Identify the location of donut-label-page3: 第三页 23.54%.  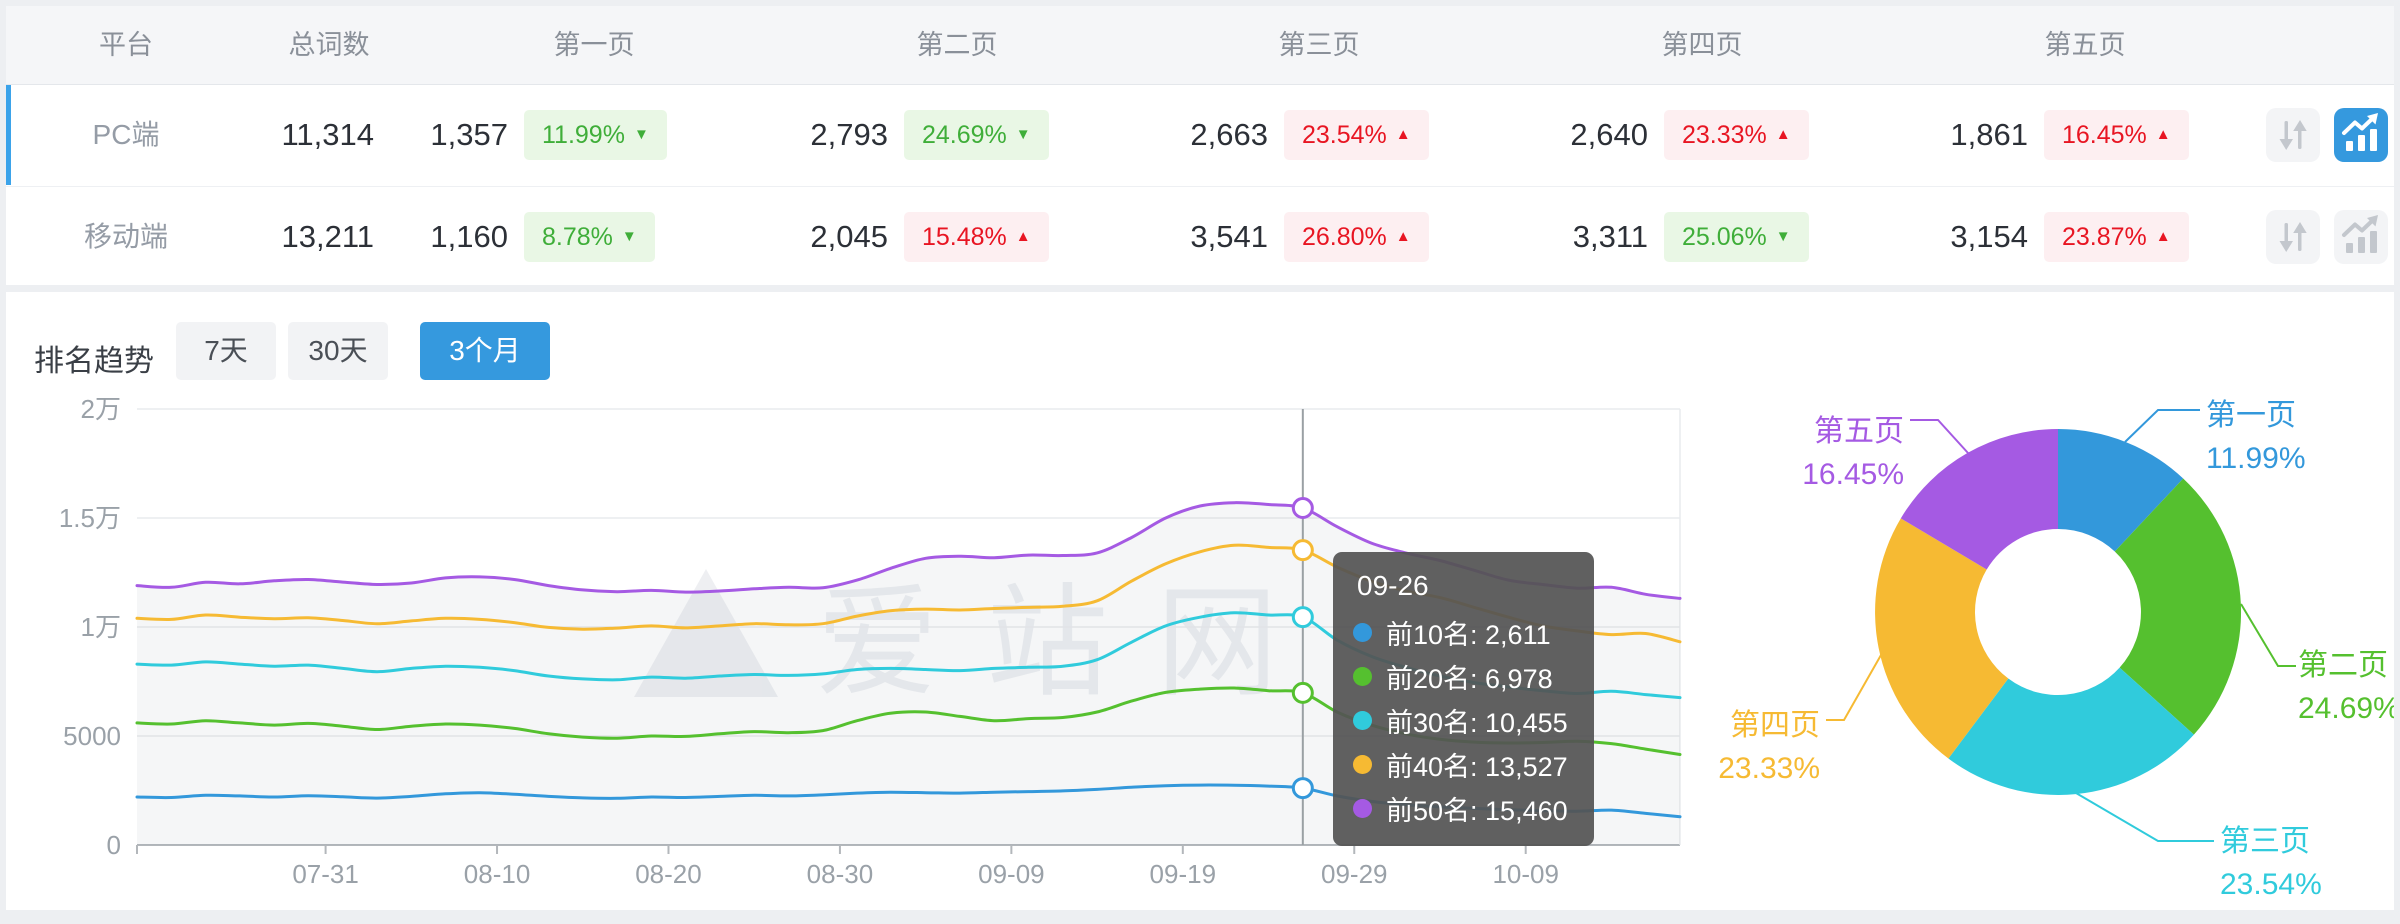
(2271, 863).